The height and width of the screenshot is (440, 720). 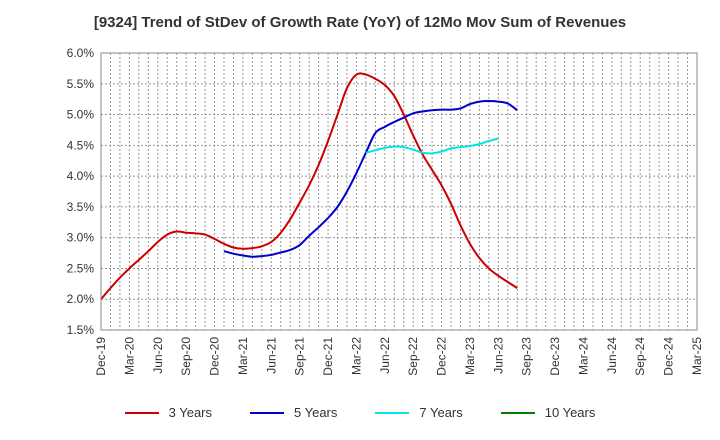 What do you see at coordinates (413, 356) in the screenshot?
I see `x-tick-label: Sep-22` at bounding box center [413, 356].